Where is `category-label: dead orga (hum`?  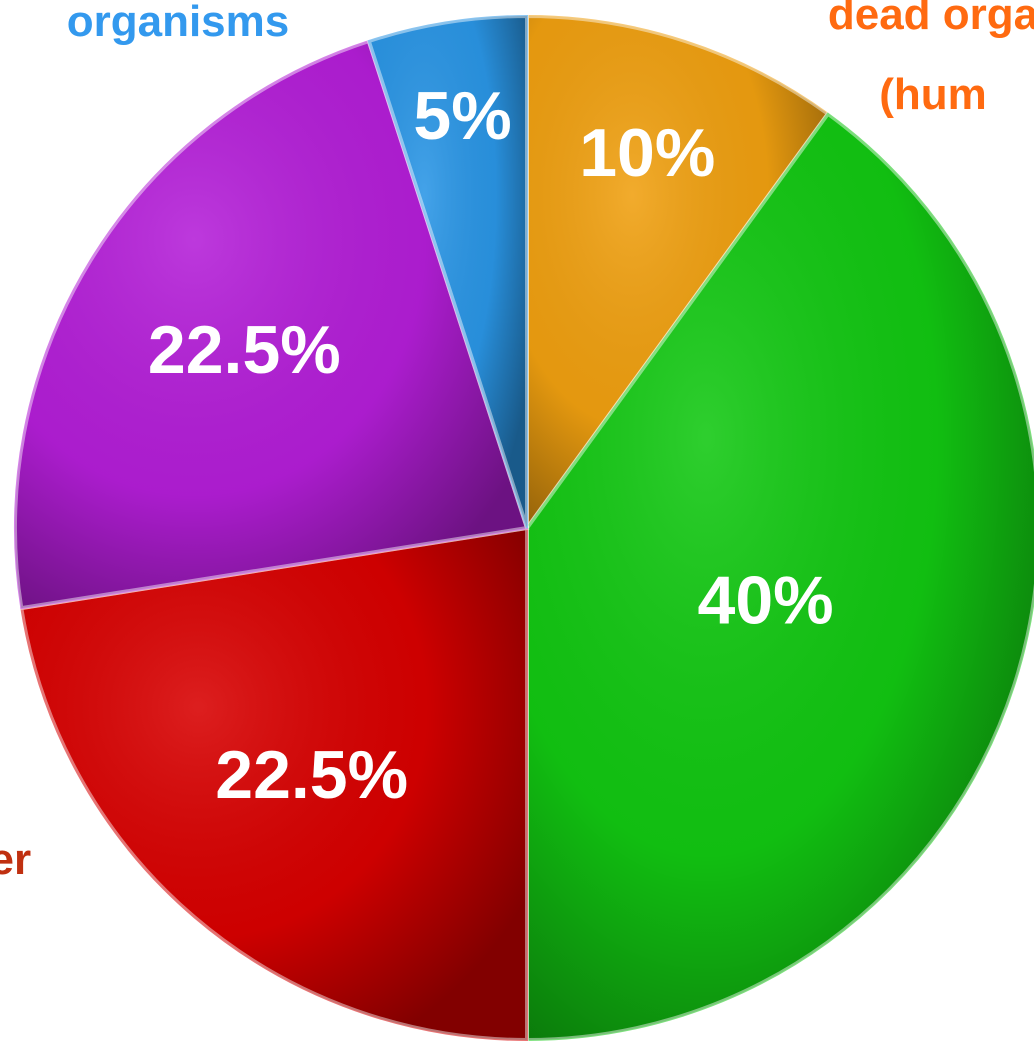 category-label: dead orga (hum is located at coordinates (930, 59).